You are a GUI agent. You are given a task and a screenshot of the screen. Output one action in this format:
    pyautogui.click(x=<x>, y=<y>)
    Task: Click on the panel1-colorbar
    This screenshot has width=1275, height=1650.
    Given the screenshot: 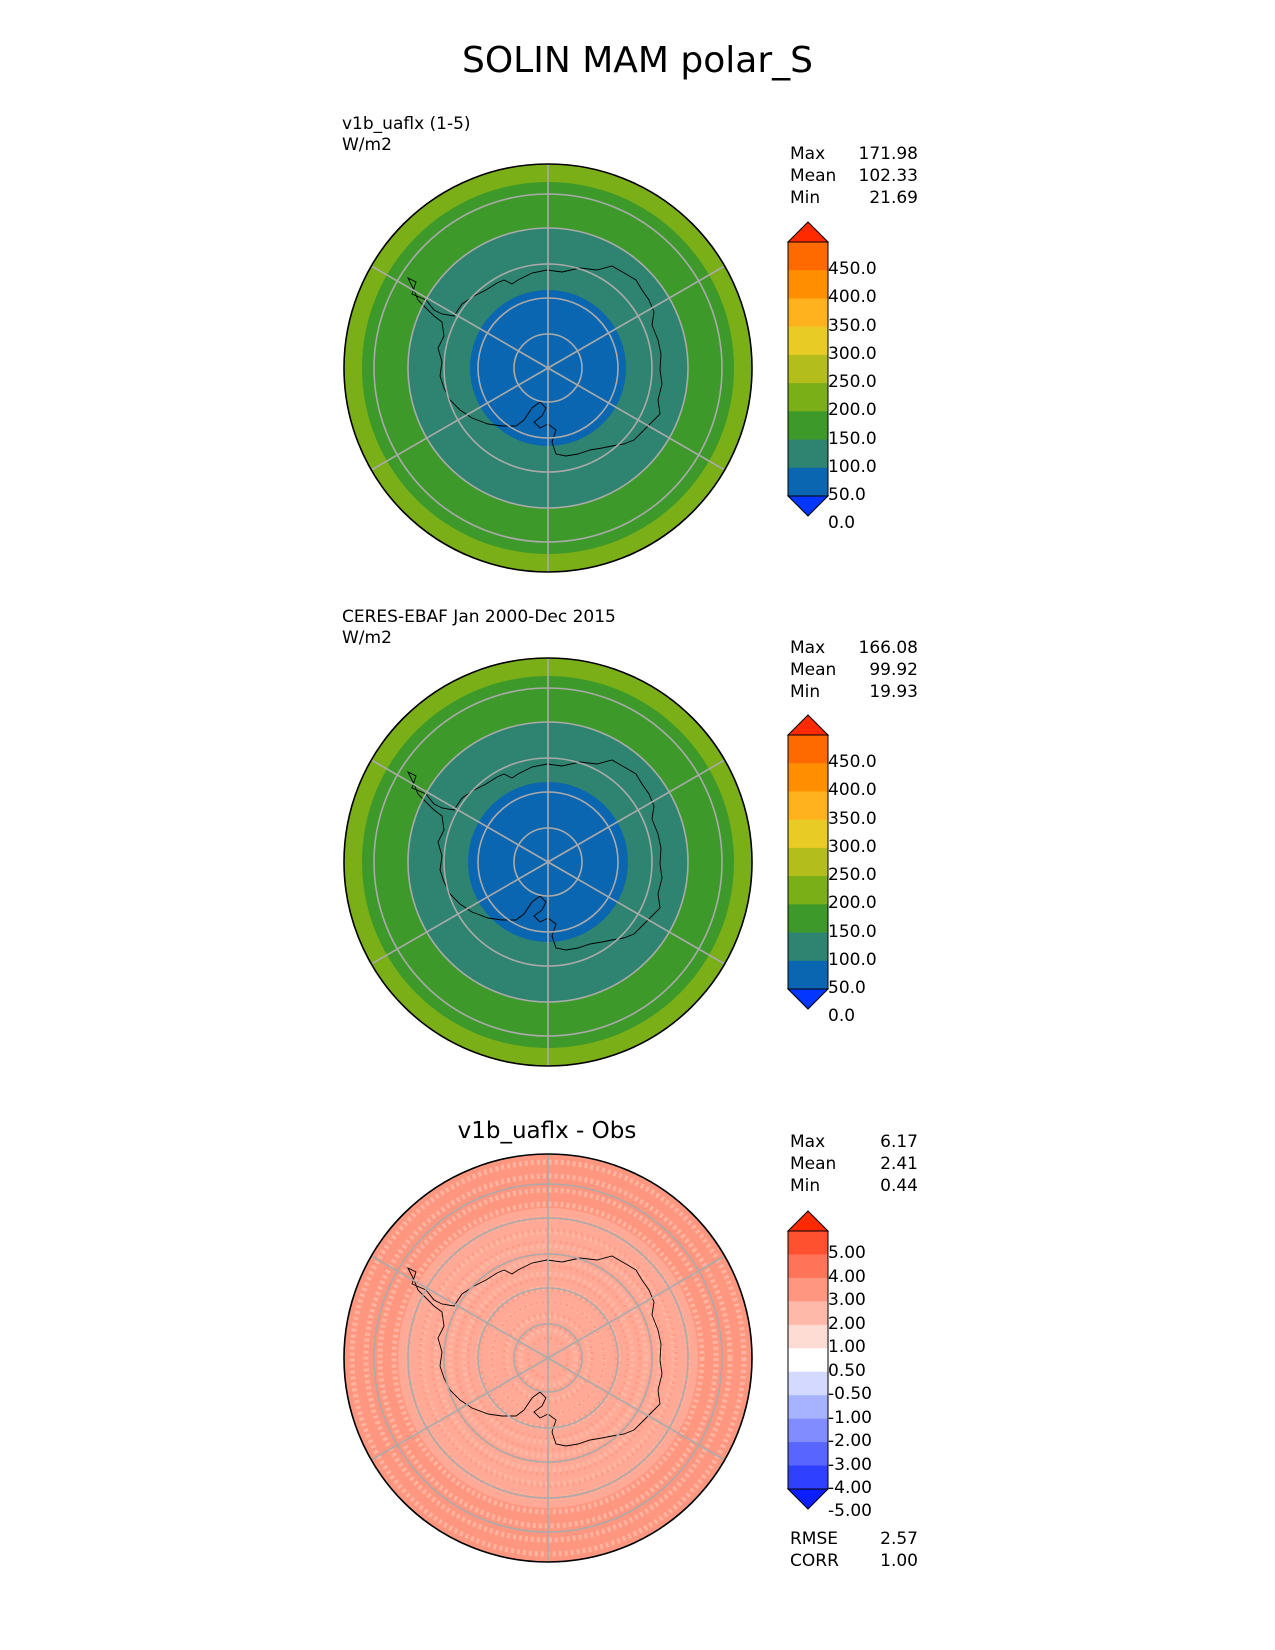 What is the action you would take?
    pyautogui.click(x=808, y=369)
    